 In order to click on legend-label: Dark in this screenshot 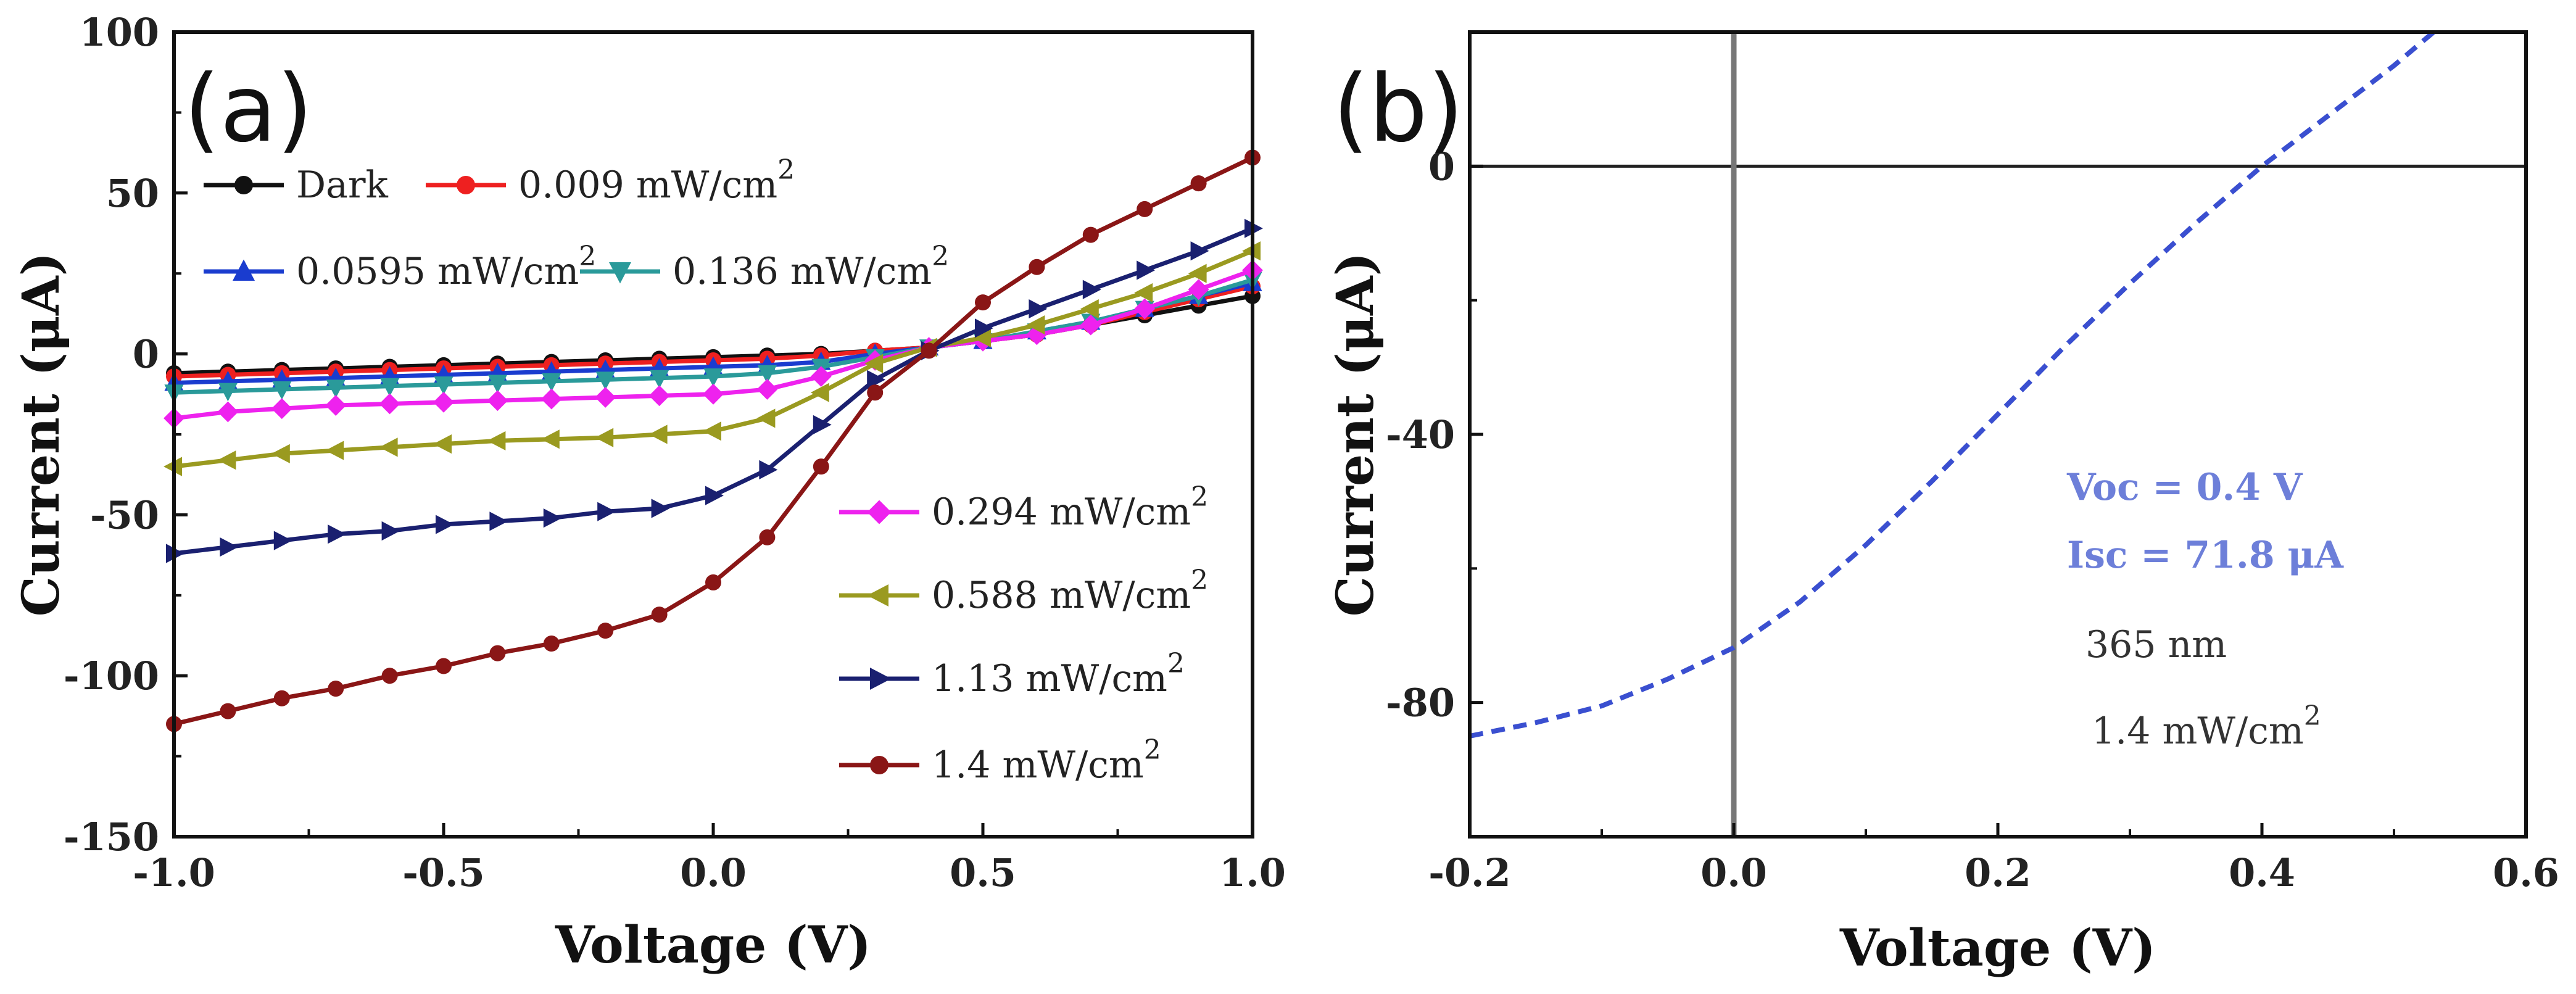, I will do `click(342, 185)`.